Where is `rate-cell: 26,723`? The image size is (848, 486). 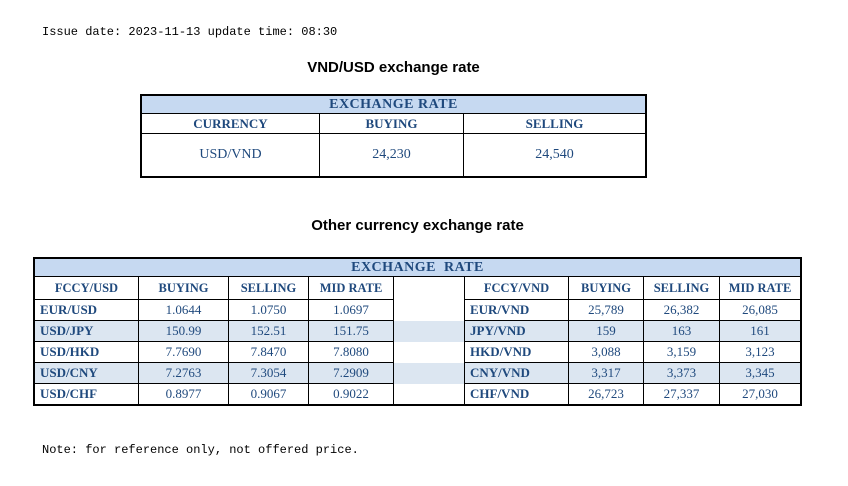 rate-cell: 26,723 is located at coordinates (606, 394).